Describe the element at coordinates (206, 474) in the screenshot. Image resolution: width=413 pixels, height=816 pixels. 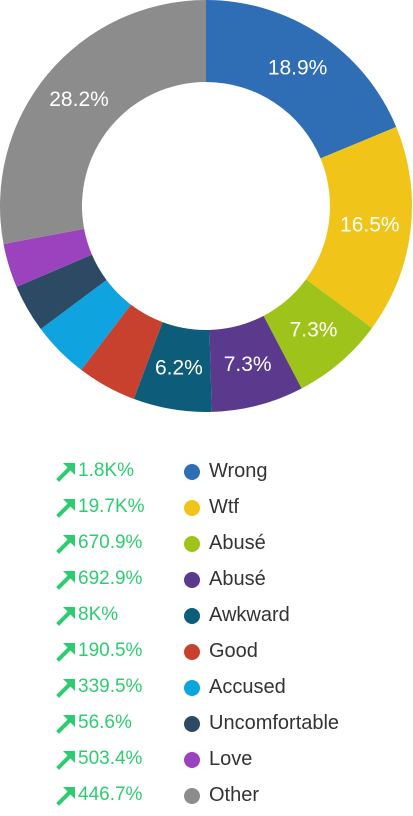
I see `legend-item: 1.8K% Wrong` at that location.